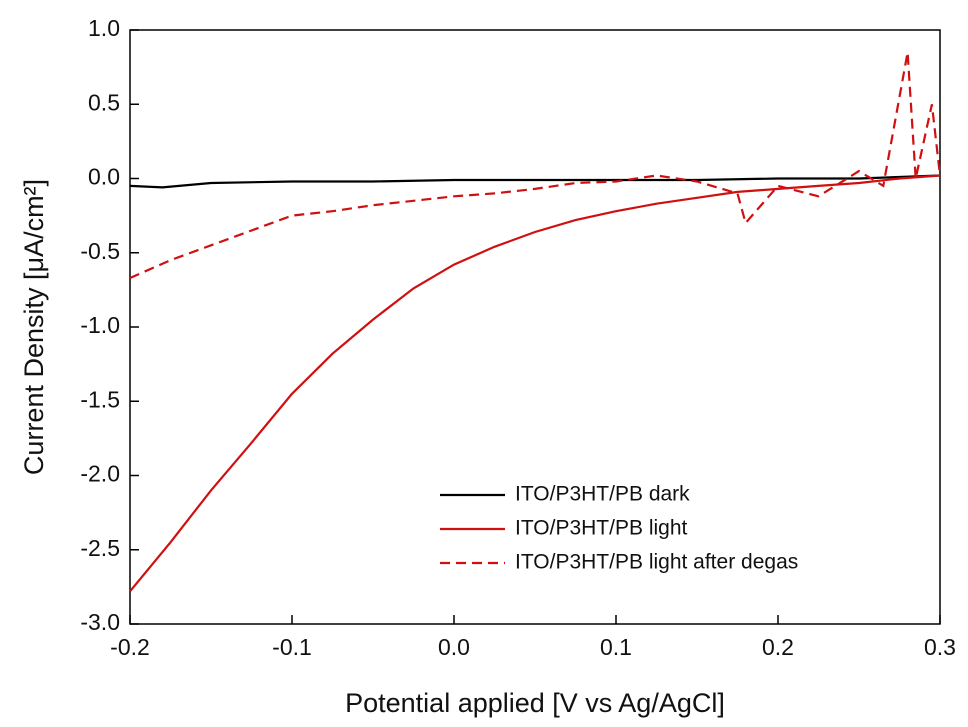  Describe the element at coordinates (100, 399) in the screenshot. I see `y-tick-label: -1.5` at that location.